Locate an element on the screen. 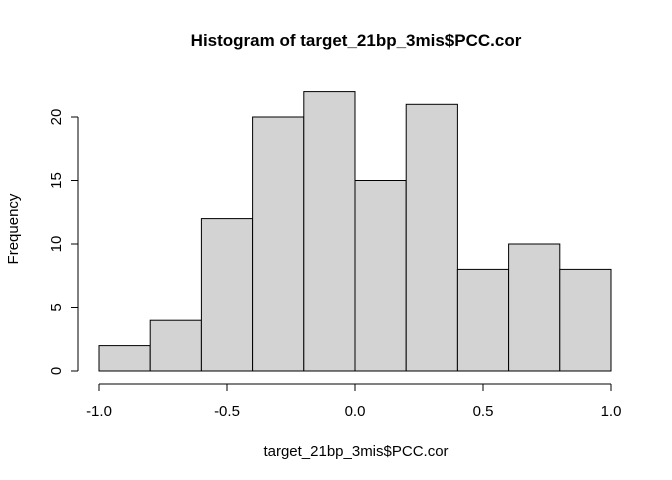  y-tick-label: 10 is located at coordinates (56, 244).